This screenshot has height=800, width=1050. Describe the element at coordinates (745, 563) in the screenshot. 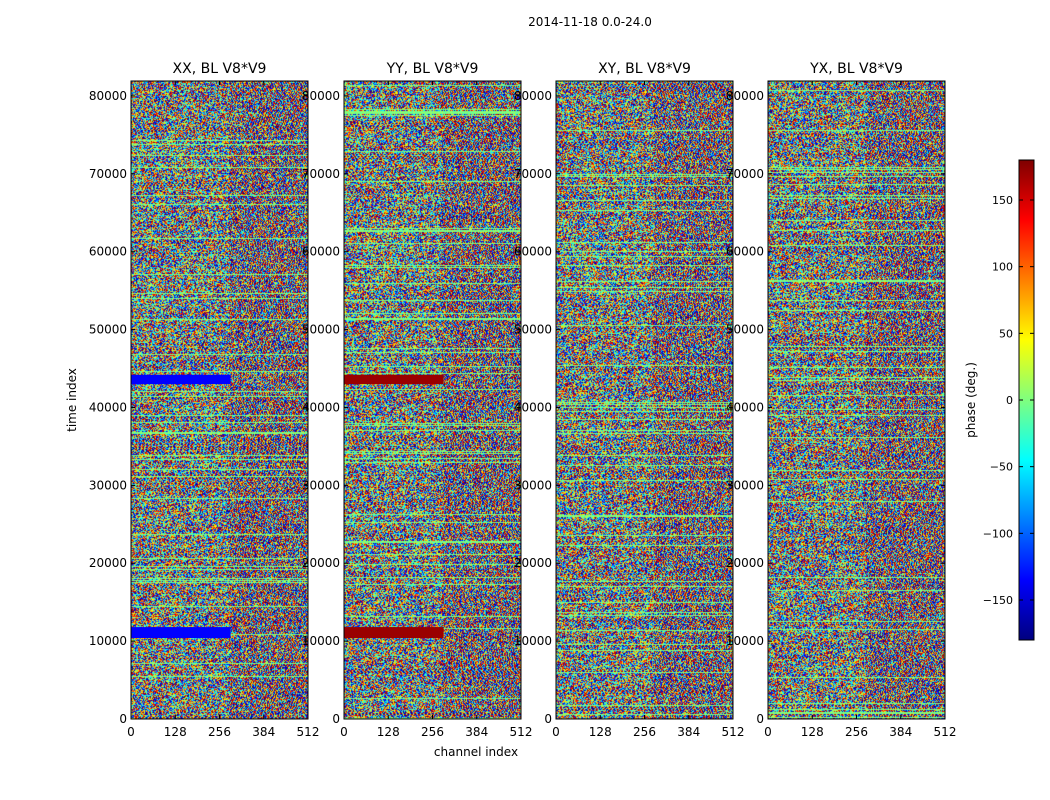

I see `panel-4-y-tick-label-2: 20000` at that location.